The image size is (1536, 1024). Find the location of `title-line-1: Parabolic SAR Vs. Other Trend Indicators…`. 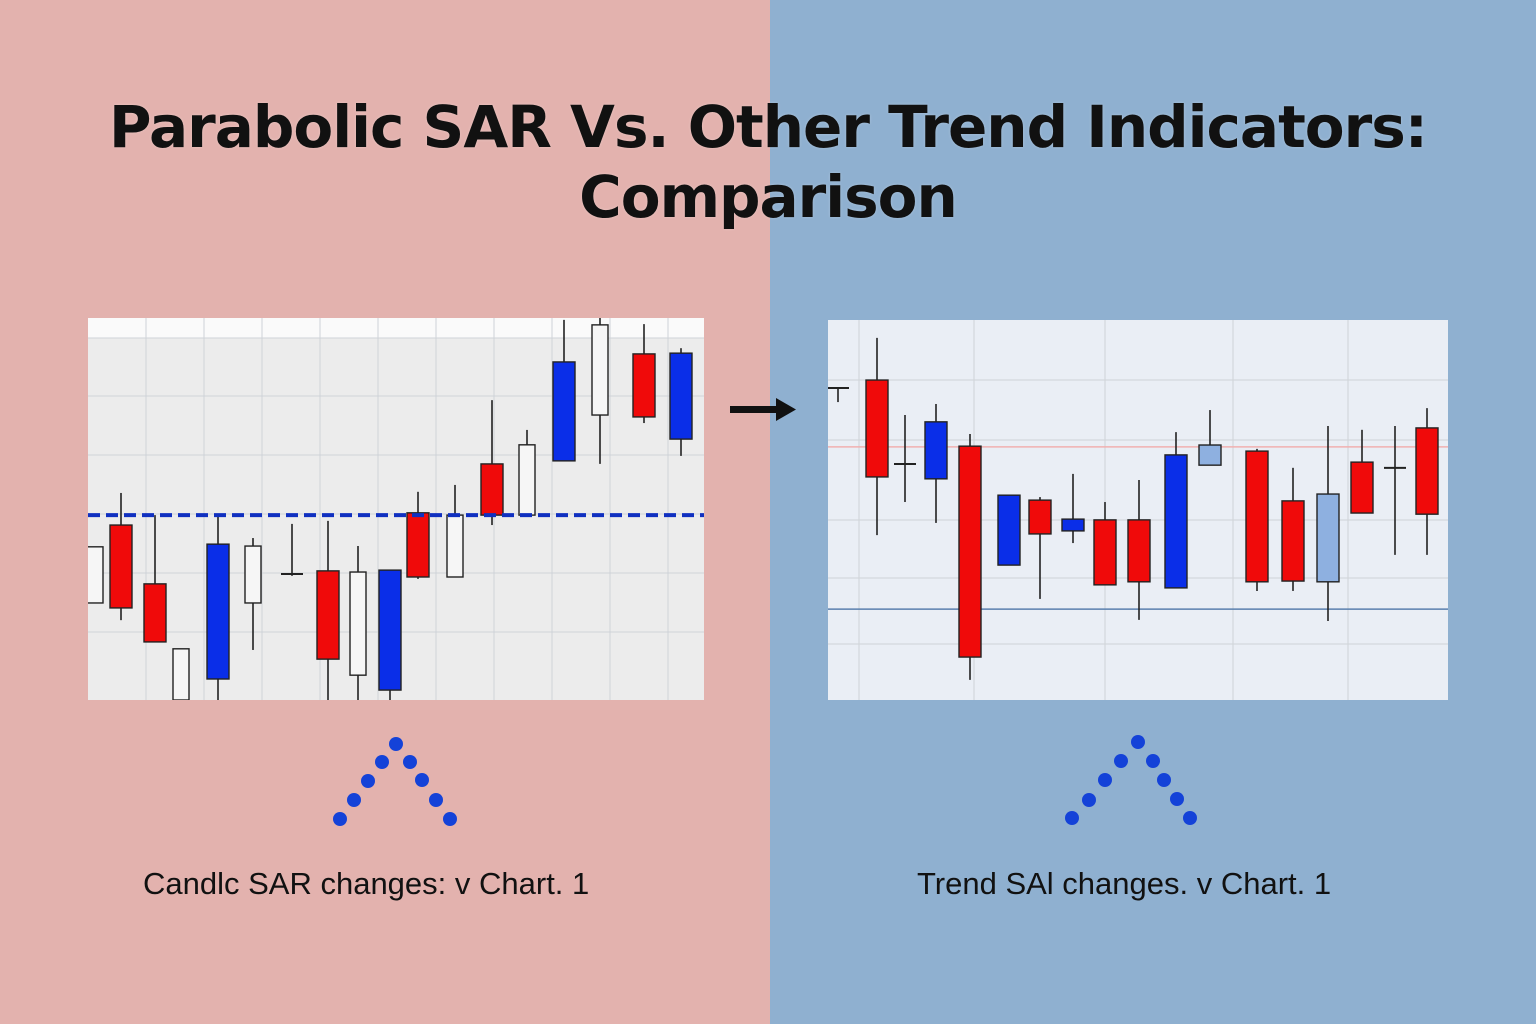

title-line-1: Parabolic SAR Vs. Other Trend Indicators… is located at coordinates (768, 127).